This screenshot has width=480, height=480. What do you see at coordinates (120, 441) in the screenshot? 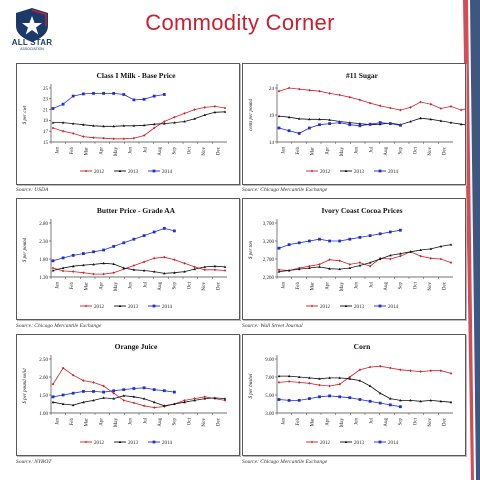
I see `legend-marker-2013` at bounding box center [120, 441].